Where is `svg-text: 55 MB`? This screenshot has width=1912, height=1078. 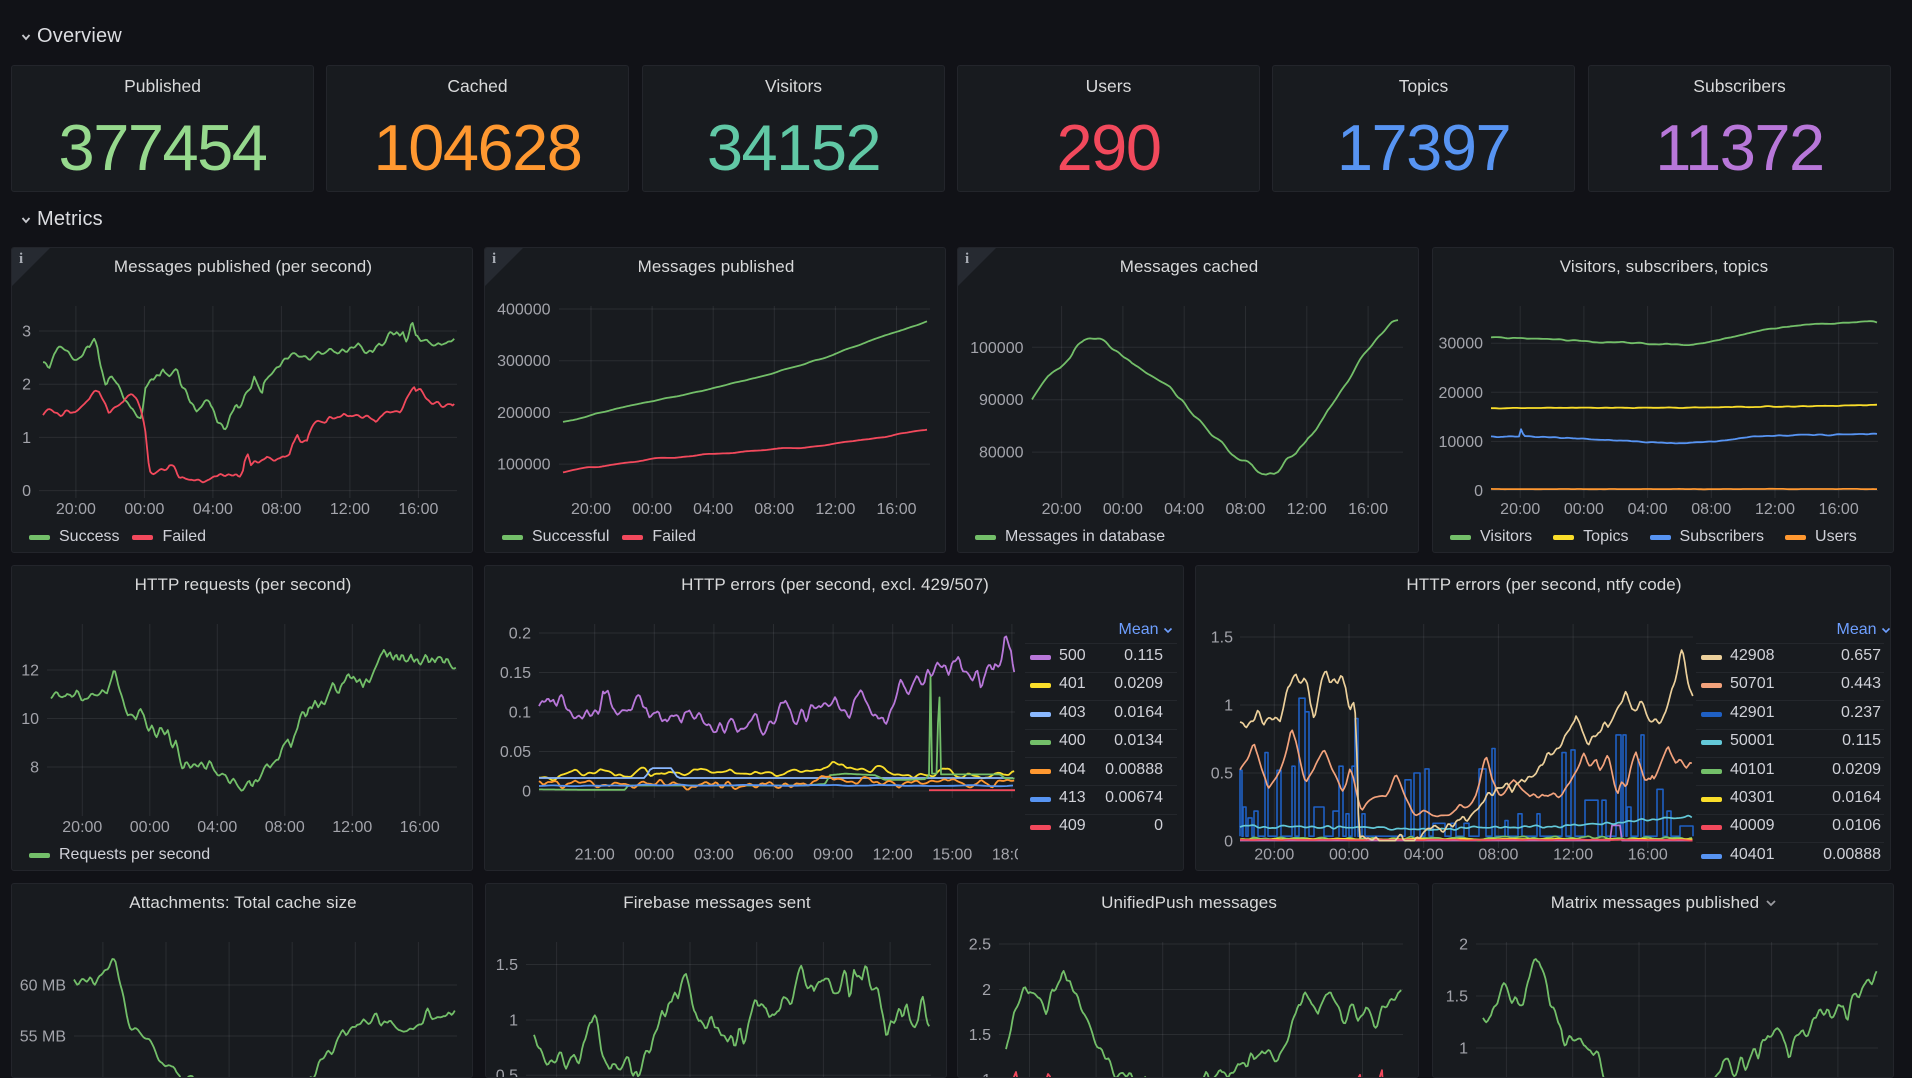 svg-text: 55 MB is located at coordinates (43, 1037).